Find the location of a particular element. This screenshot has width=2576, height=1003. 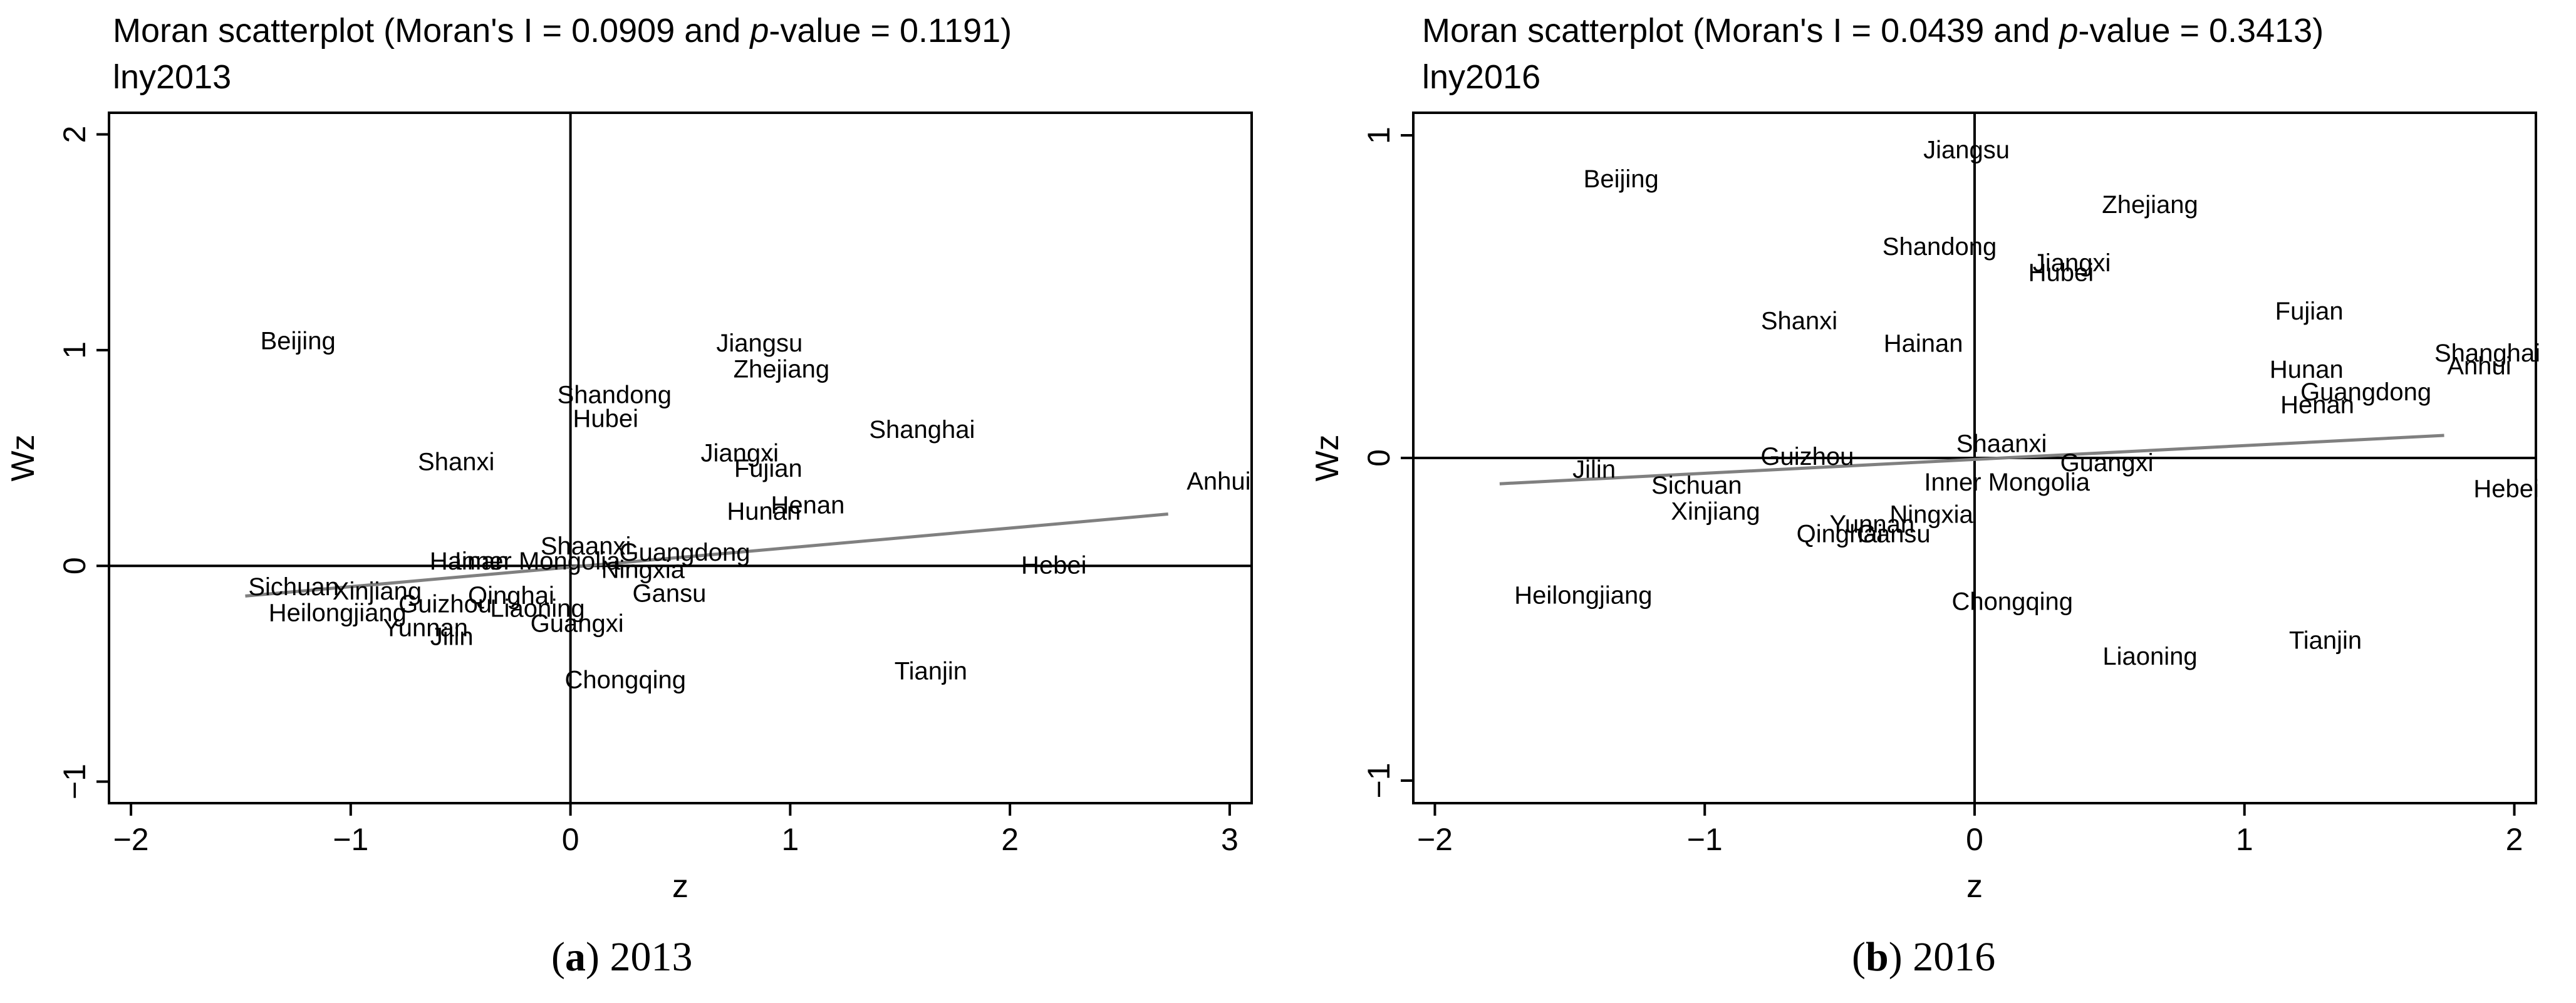

panel-caption: (b) 2016 is located at coordinates (1924, 957).